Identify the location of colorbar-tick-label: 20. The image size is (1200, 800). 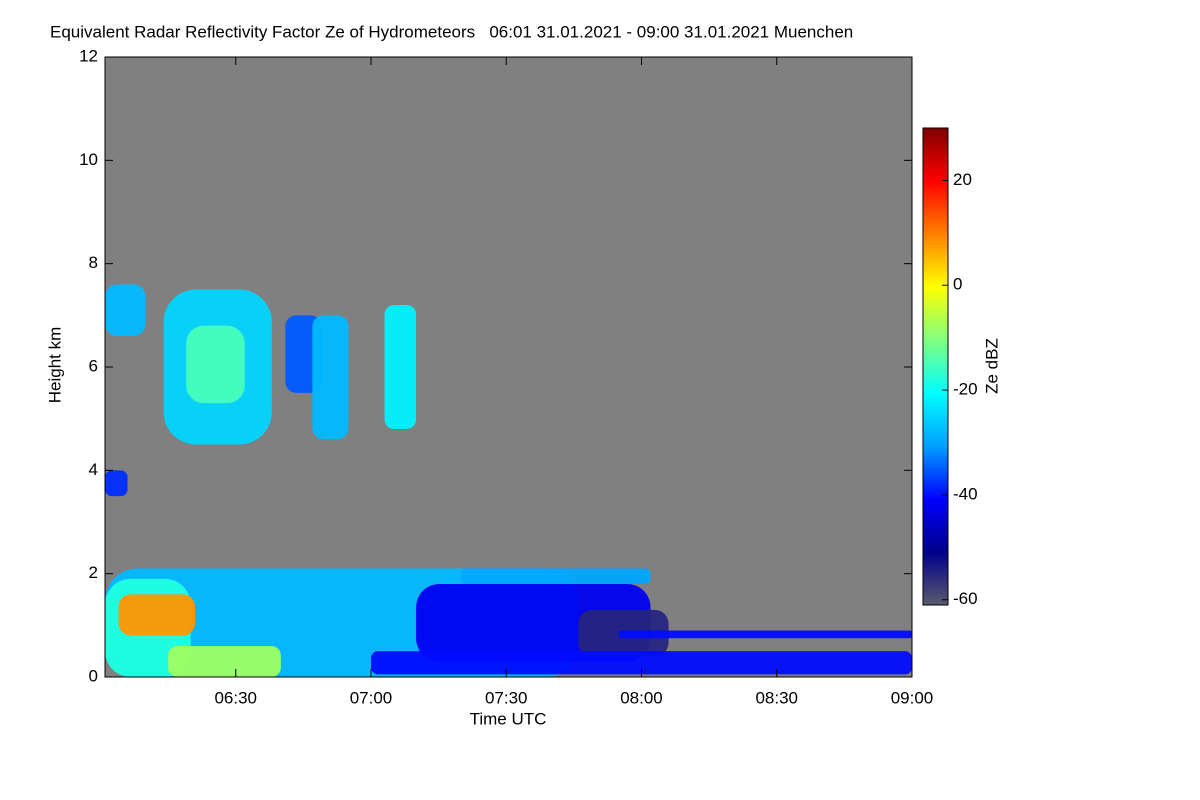
(962, 179).